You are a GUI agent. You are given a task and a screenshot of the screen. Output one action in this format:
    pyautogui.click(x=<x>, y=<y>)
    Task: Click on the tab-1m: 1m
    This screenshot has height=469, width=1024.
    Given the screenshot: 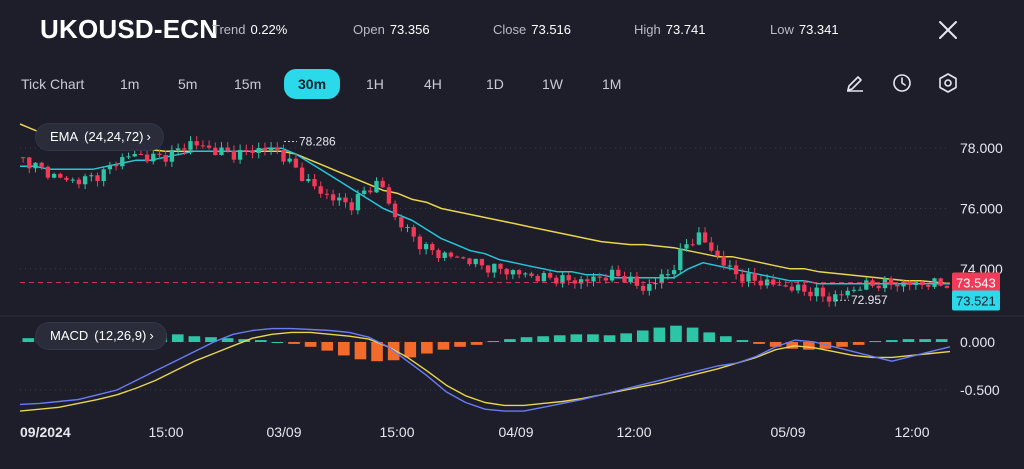 What is the action you would take?
    pyautogui.click(x=130, y=84)
    